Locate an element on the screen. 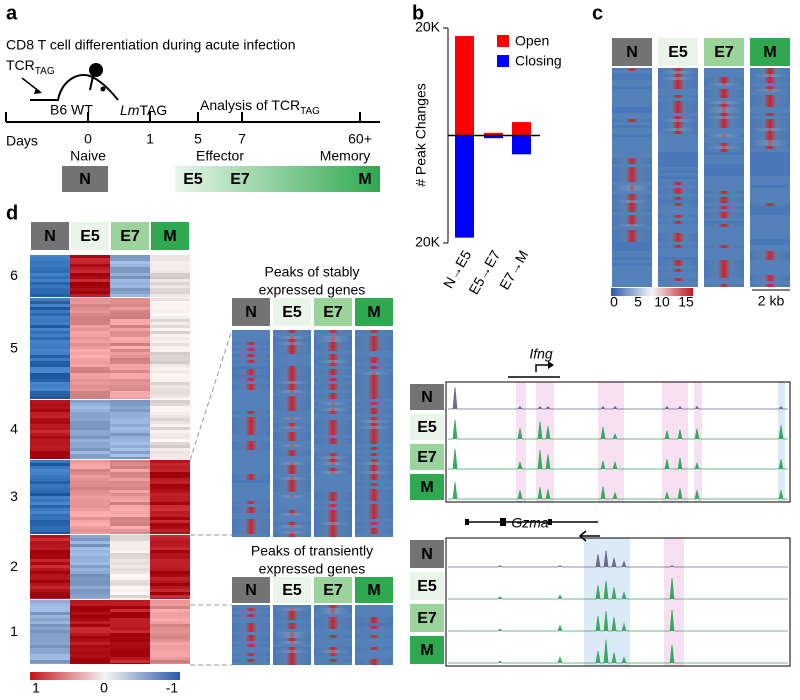  cluster-label: 2 is located at coordinates (14, 566).